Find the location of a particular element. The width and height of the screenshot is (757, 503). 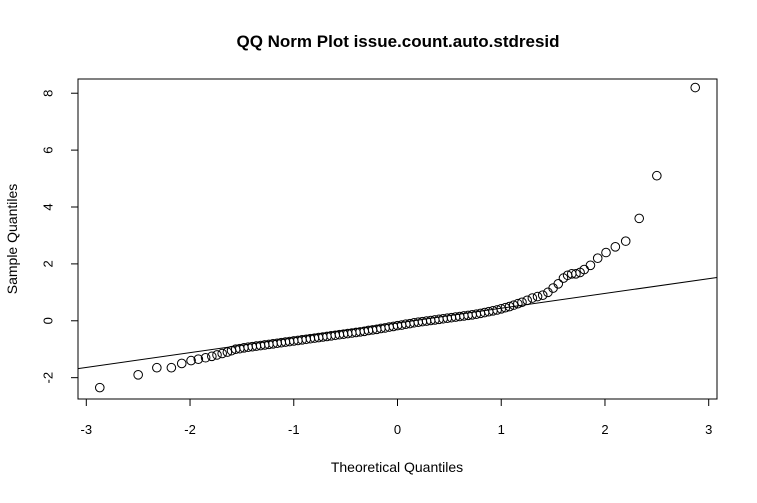

y-tick-label: 6 is located at coordinates (48, 149).